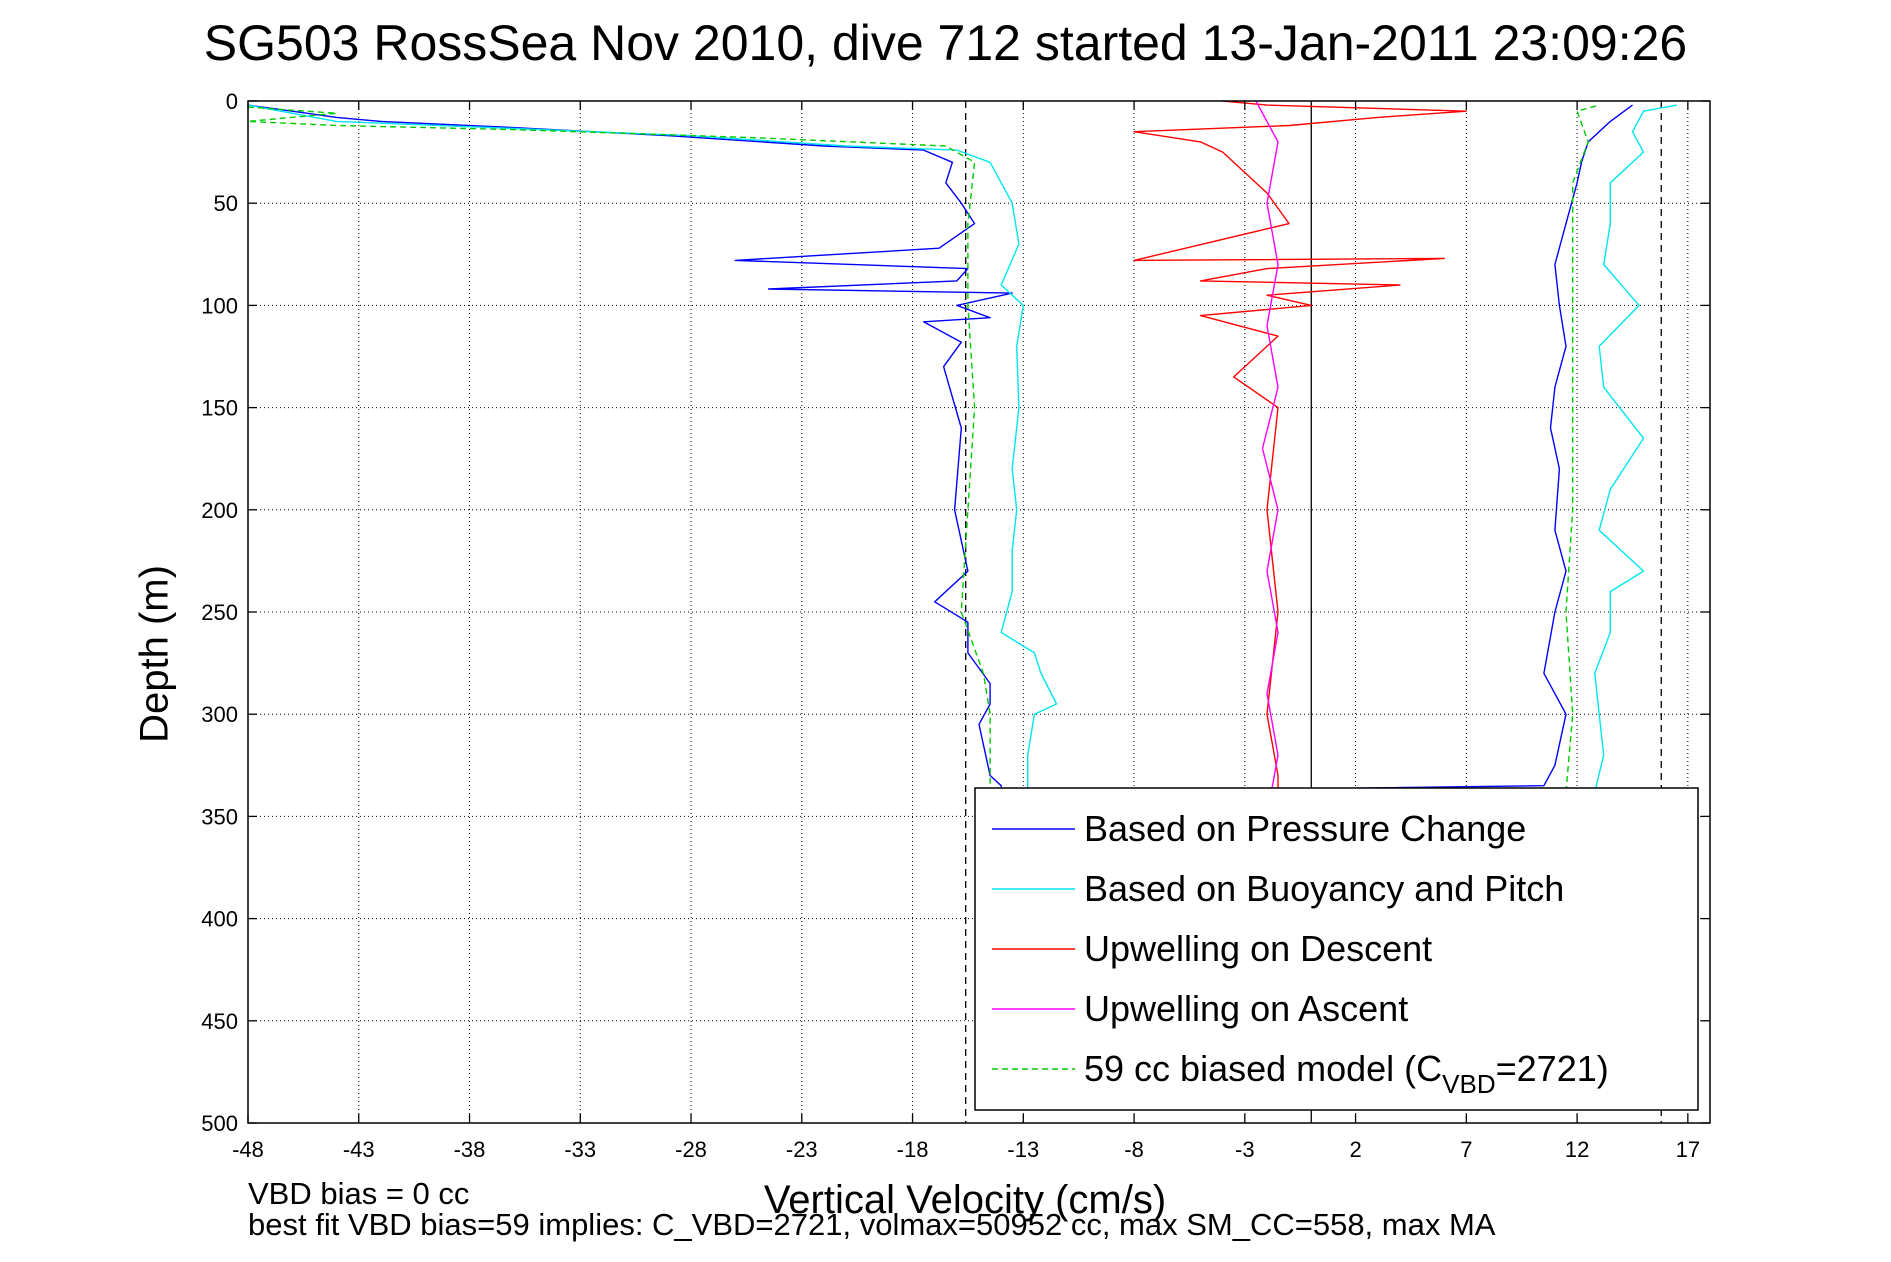 This screenshot has height=1262, width=1891. What do you see at coordinates (1355, 1149) in the screenshot?
I see `x-tick-label: 2` at bounding box center [1355, 1149].